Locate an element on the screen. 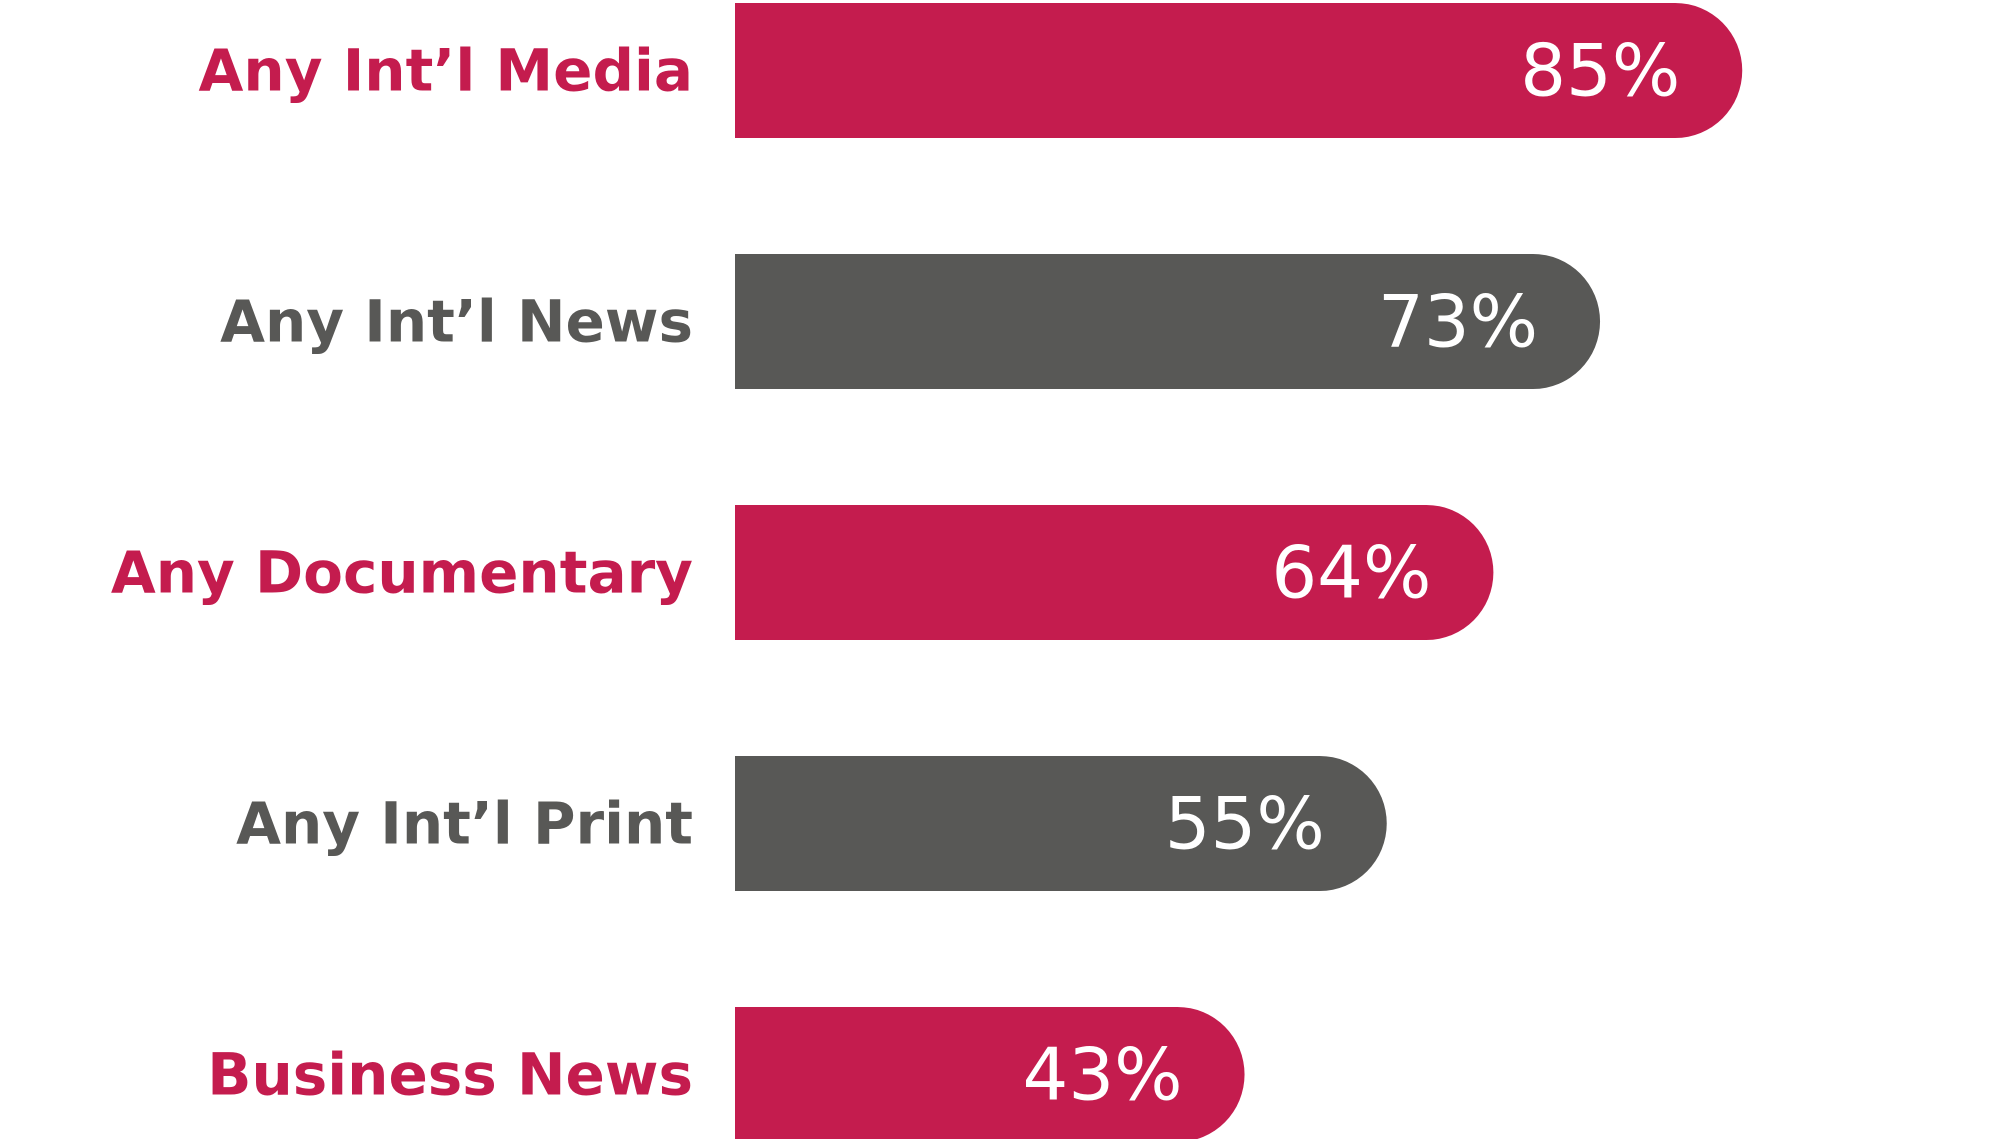  bar-value-label: 64% is located at coordinates (1351, 573).